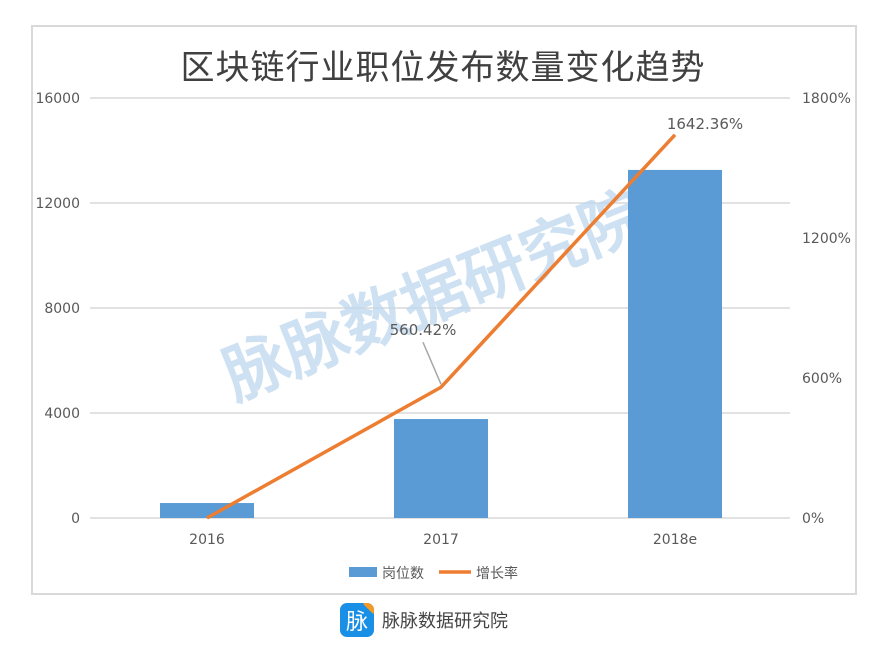 This screenshot has height=658, width=886. What do you see at coordinates (497, 573) in the screenshot?
I see `legend-label-line: 增长率` at bounding box center [497, 573].